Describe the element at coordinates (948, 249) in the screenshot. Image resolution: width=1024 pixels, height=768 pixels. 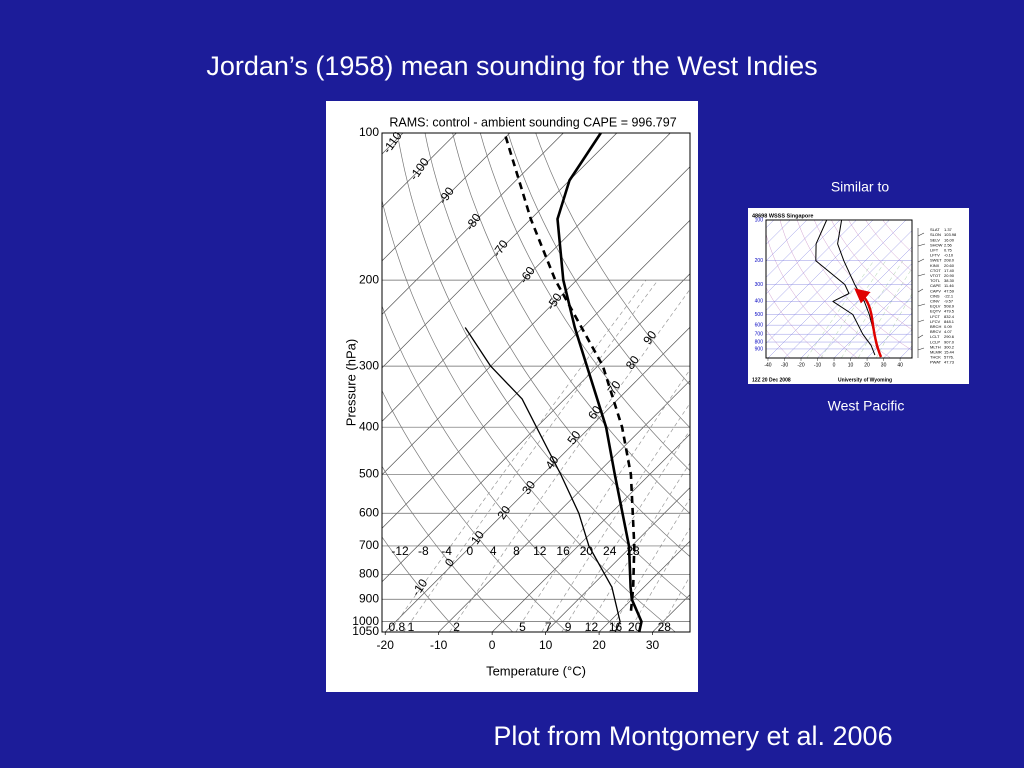
I see `stat-value: 0.75` at that location.